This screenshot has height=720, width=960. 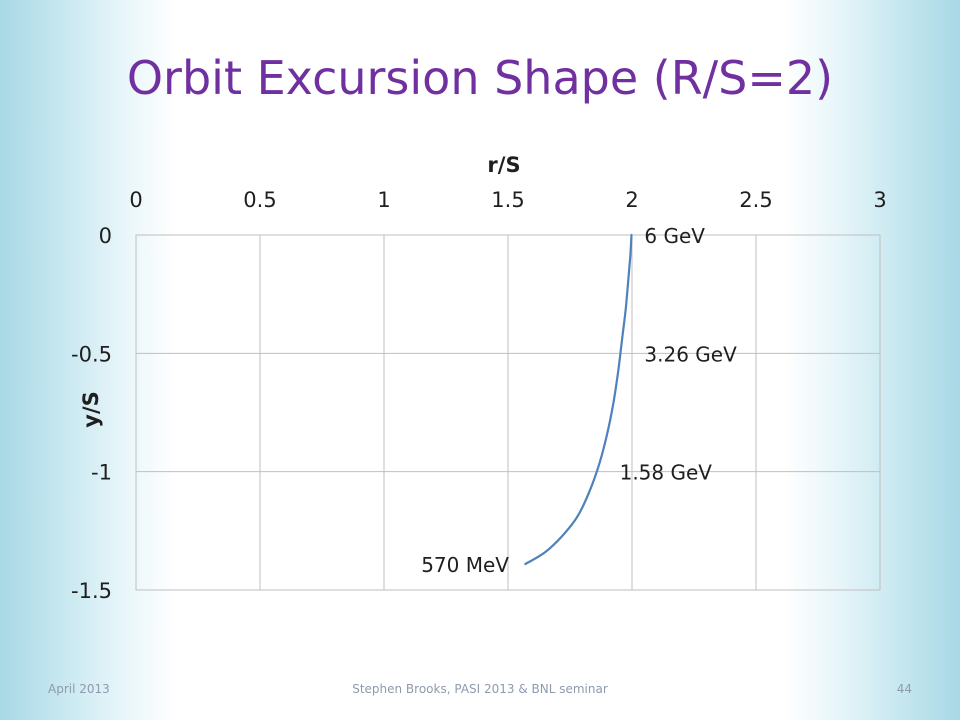 I want to click on footer-page-number: 44, so click(x=904, y=689).